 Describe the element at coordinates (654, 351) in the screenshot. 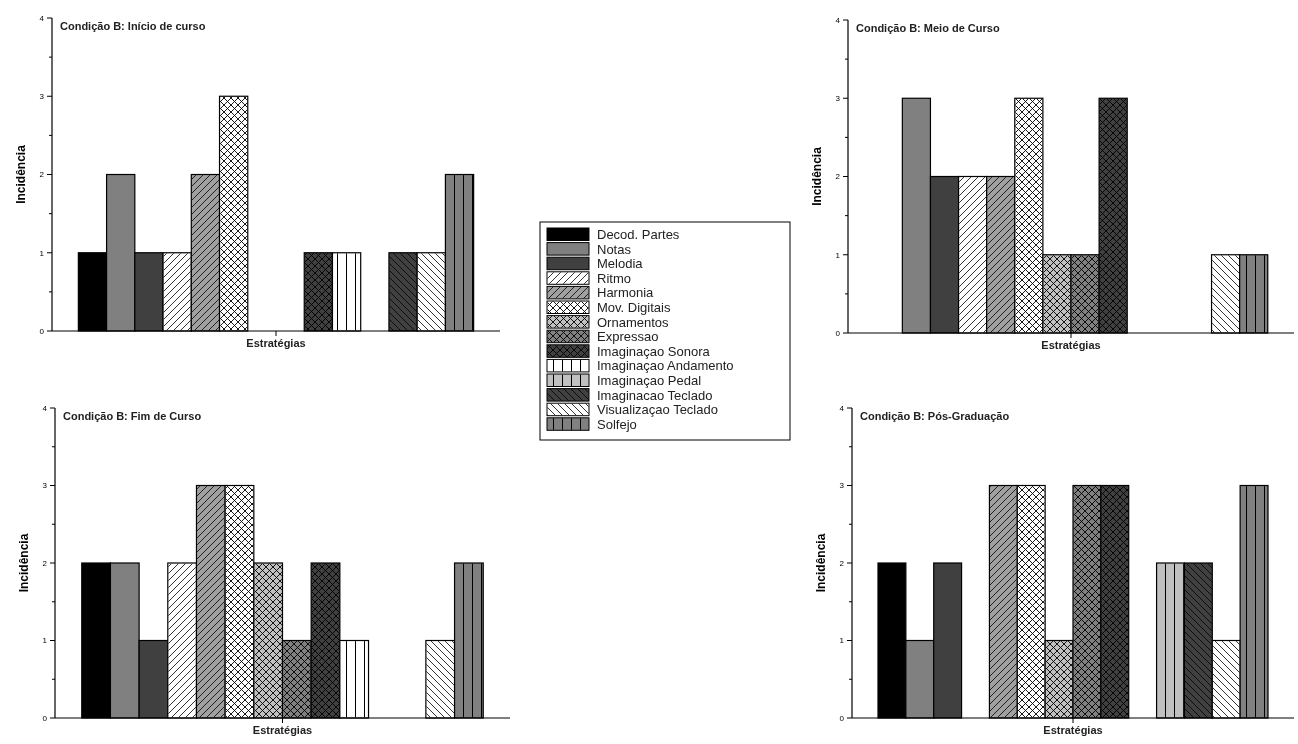

I see `legend-label: Imaginaçao Sonora` at that location.